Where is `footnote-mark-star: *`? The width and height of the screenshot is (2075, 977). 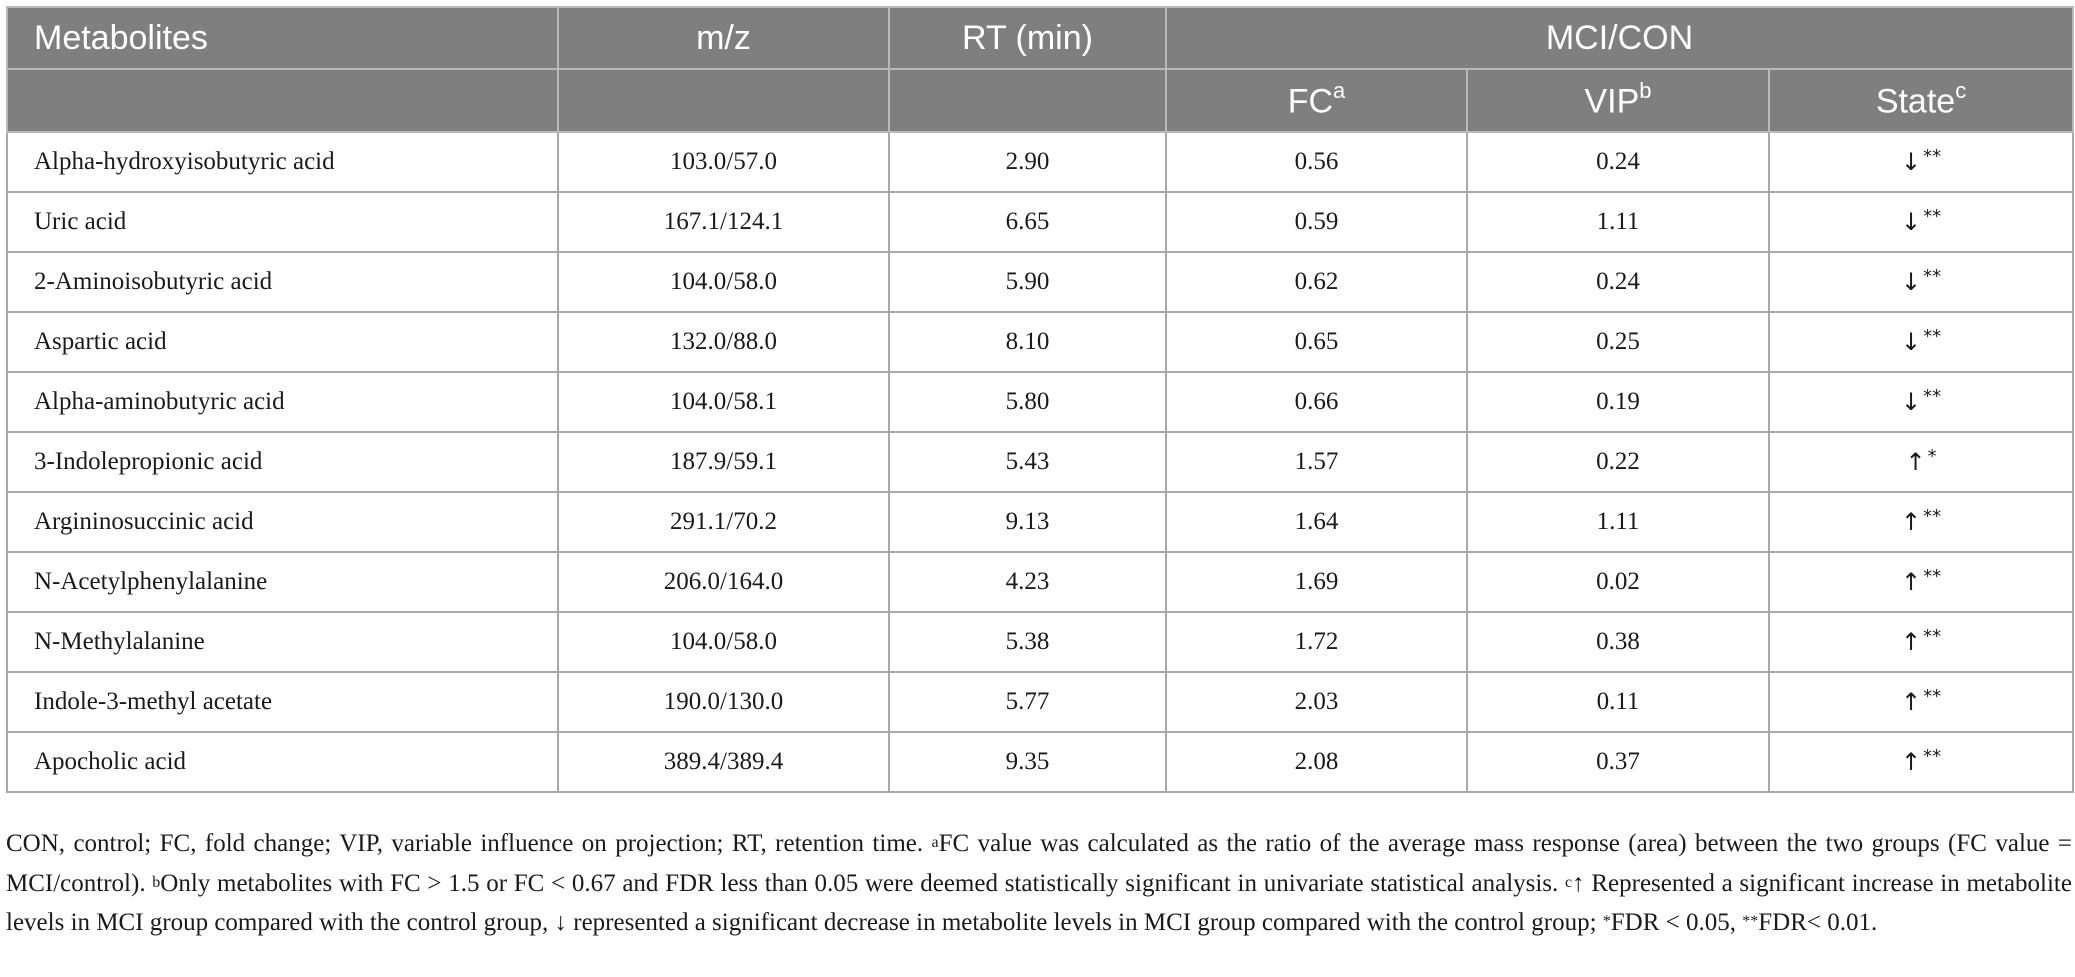
footnote-mark-star: * is located at coordinates (1606, 921).